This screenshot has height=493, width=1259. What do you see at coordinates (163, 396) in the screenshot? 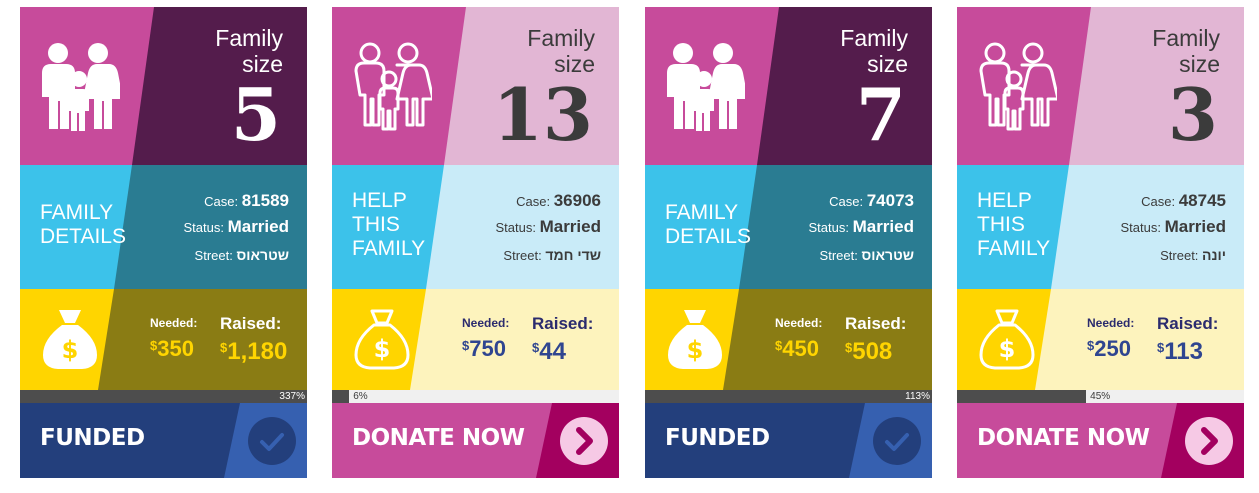
I see `progress-bar: 337%` at bounding box center [163, 396].